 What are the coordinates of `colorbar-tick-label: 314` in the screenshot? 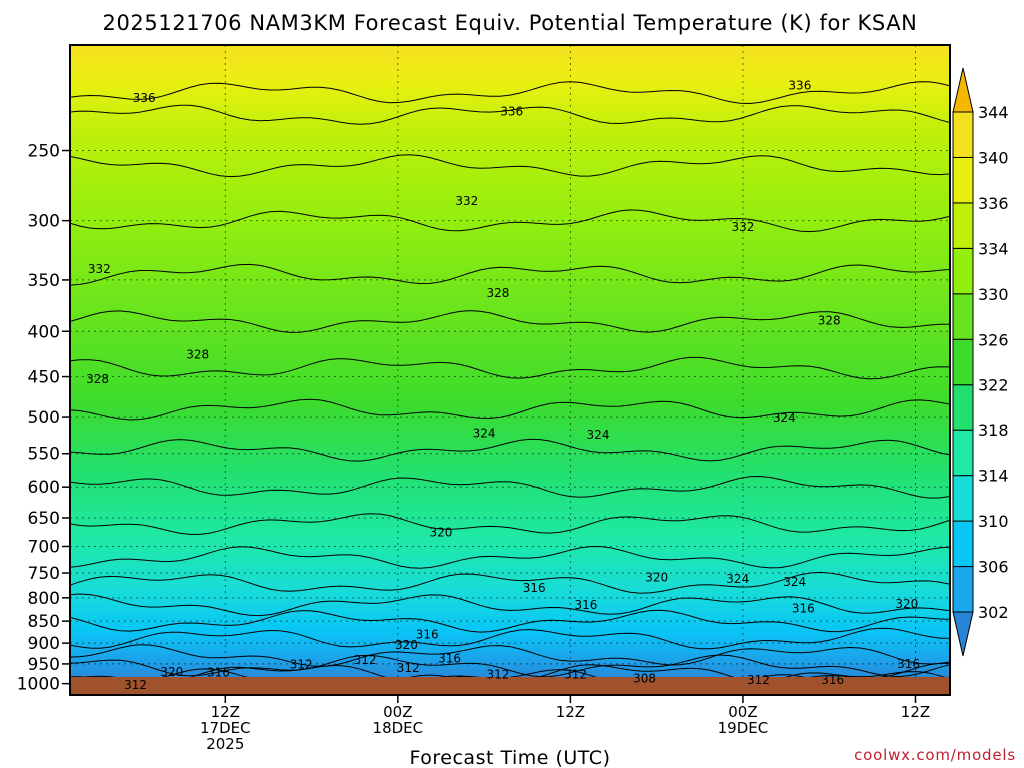 It's located at (993, 476).